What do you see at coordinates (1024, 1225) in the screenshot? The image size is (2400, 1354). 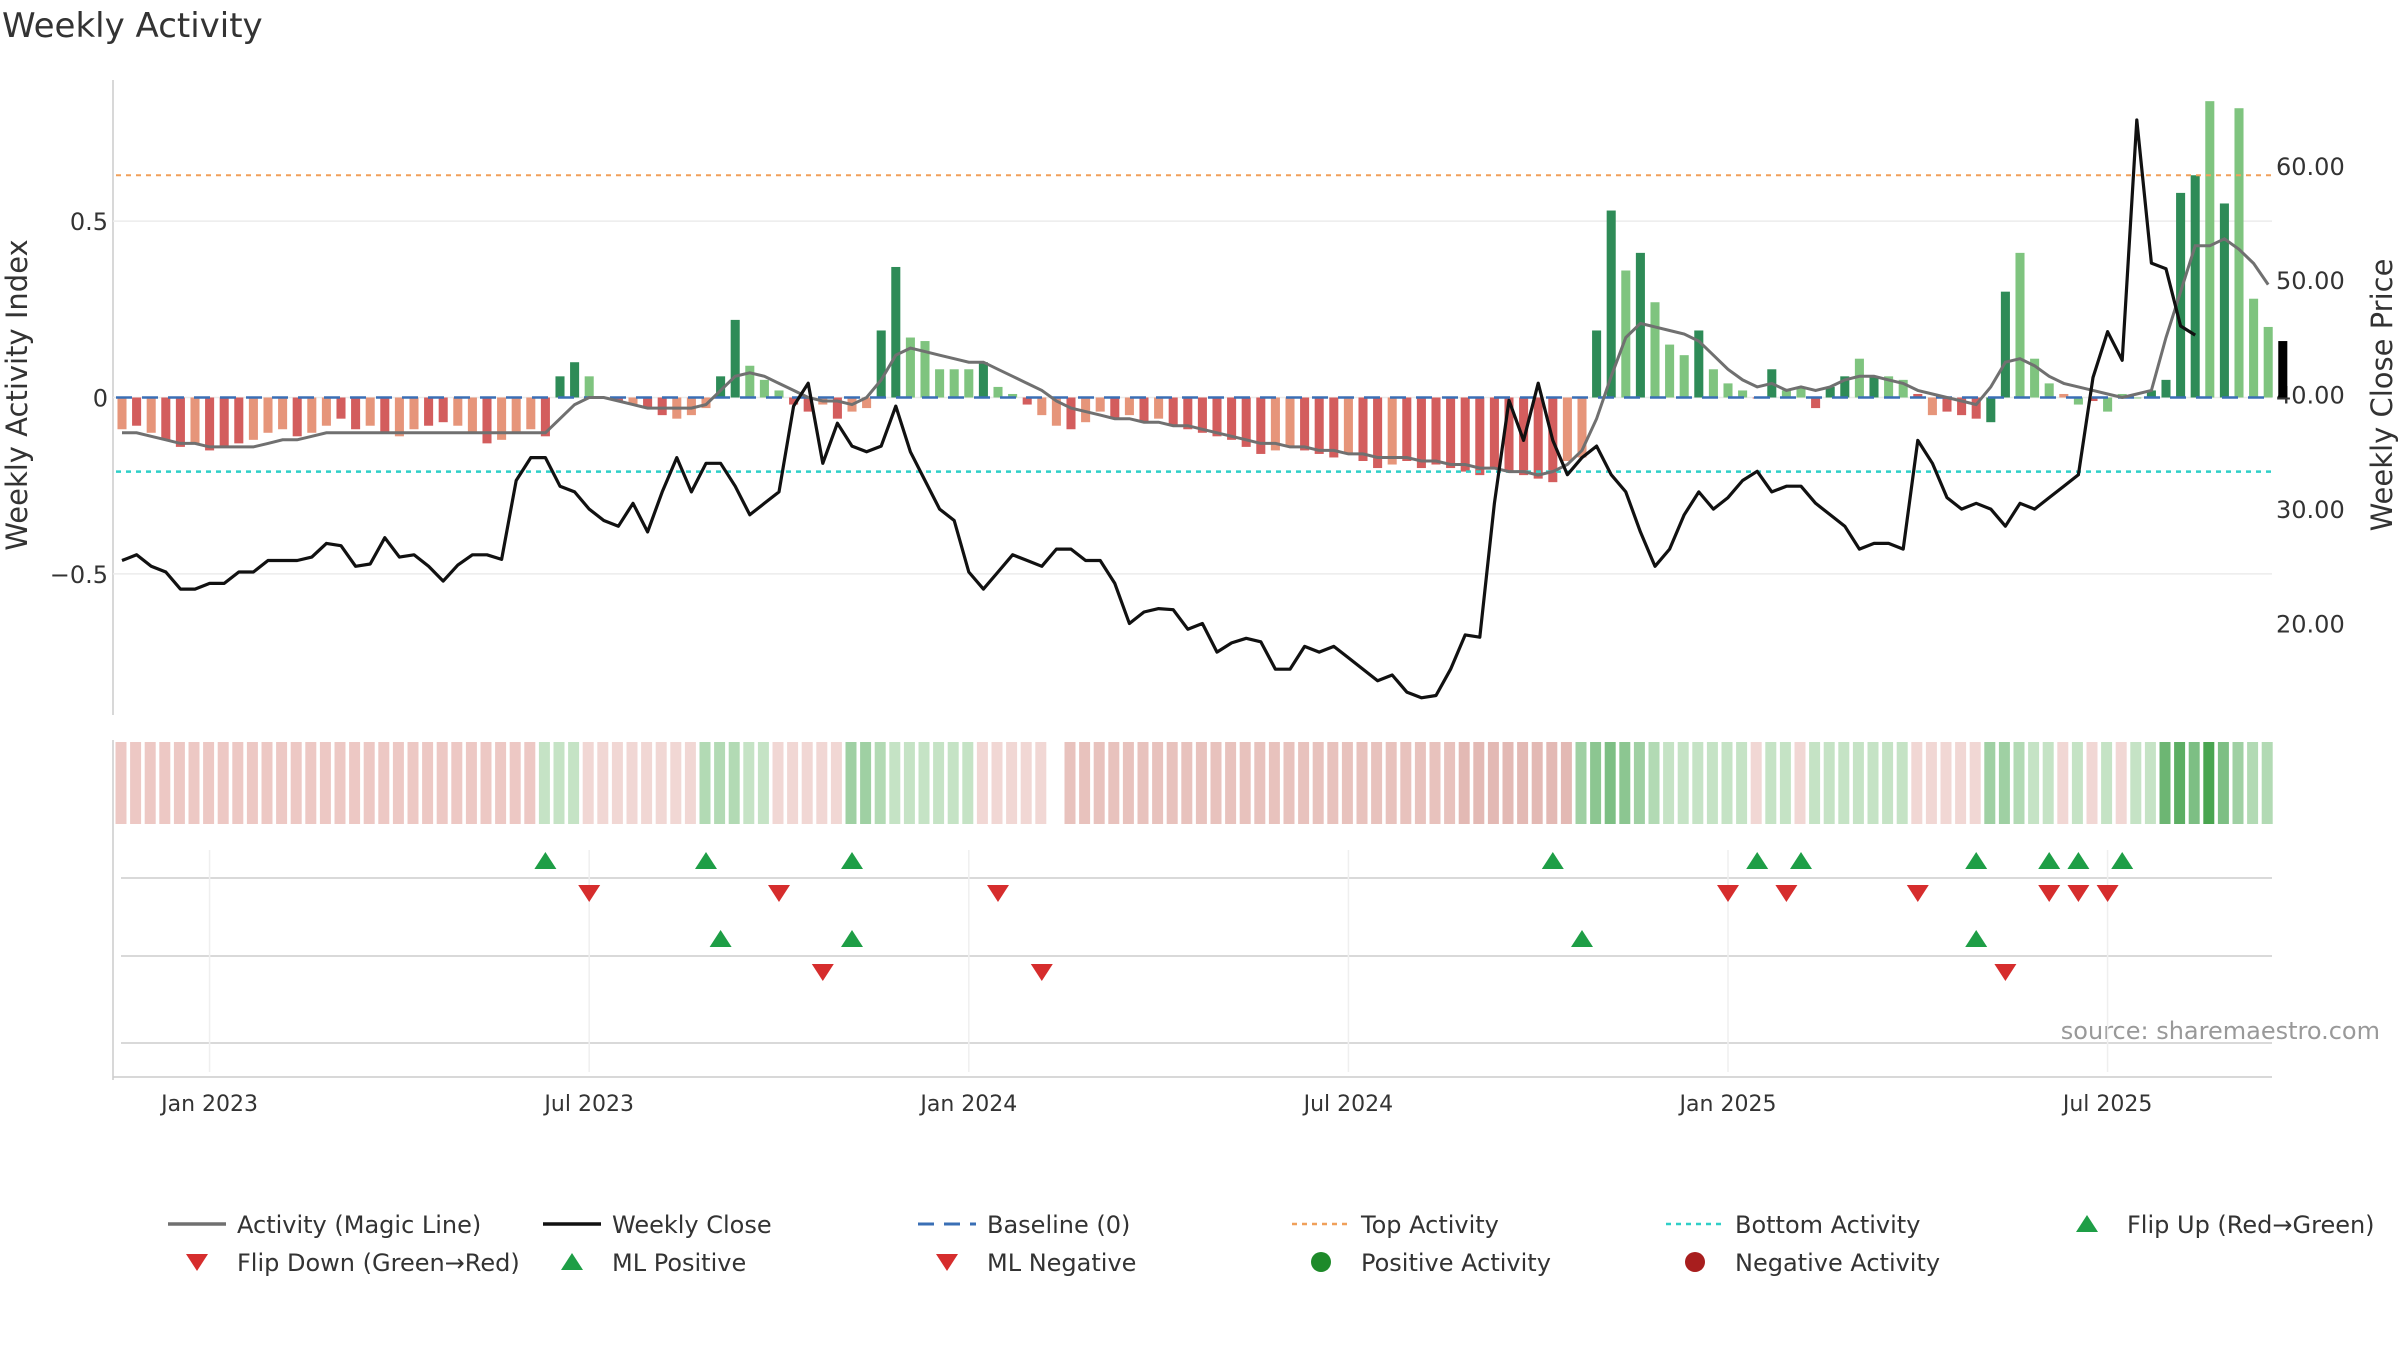 I see `legend-item: Baseline (0)` at bounding box center [1024, 1225].